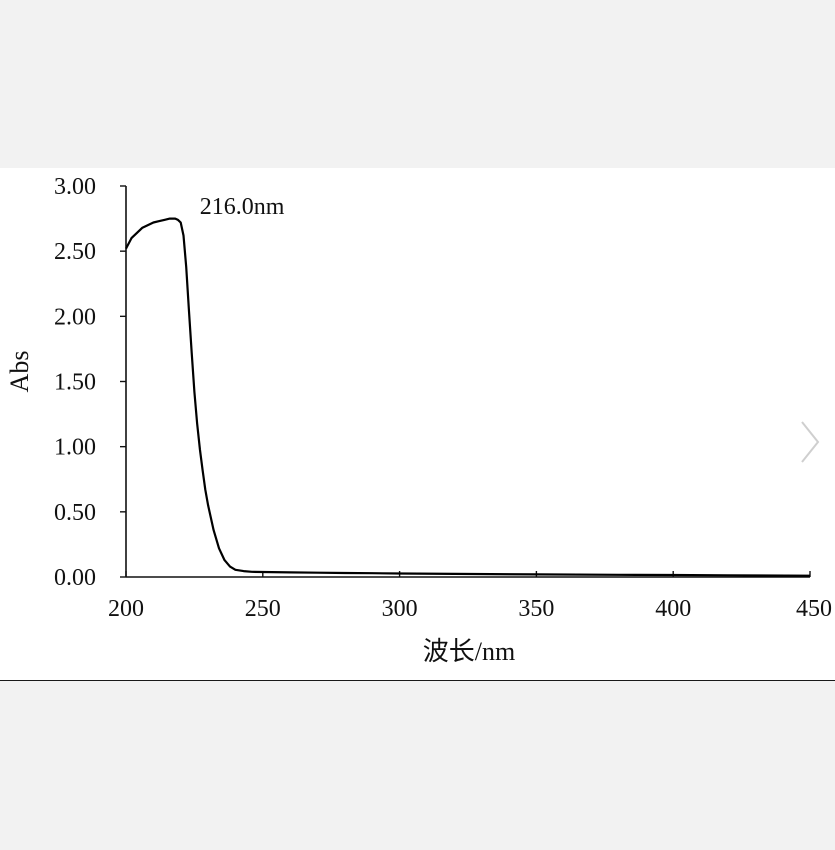 This screenshot has height=850, width=835. Describe the element at coordinates (75, 317) in the screenshot. I see `y-tick-label: 2.00` at that location.